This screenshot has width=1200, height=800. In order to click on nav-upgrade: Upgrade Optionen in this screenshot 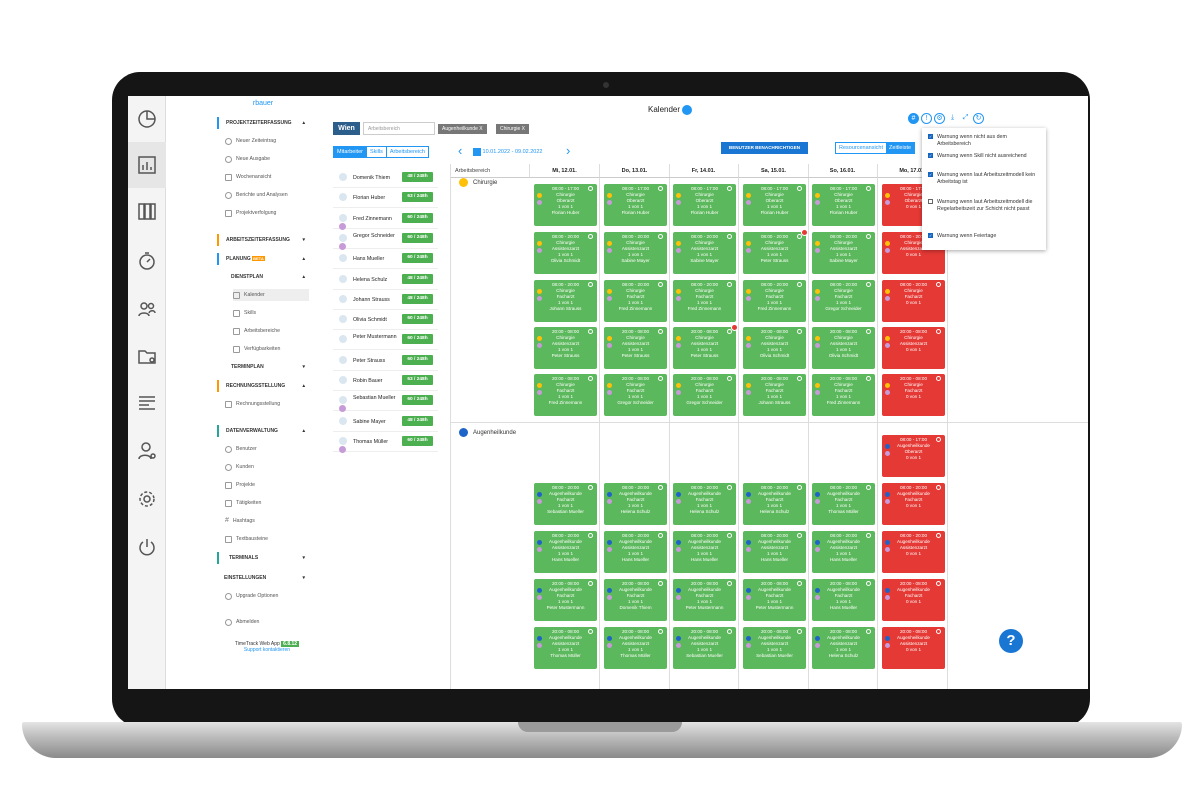, I will do `click(267, 596)`.